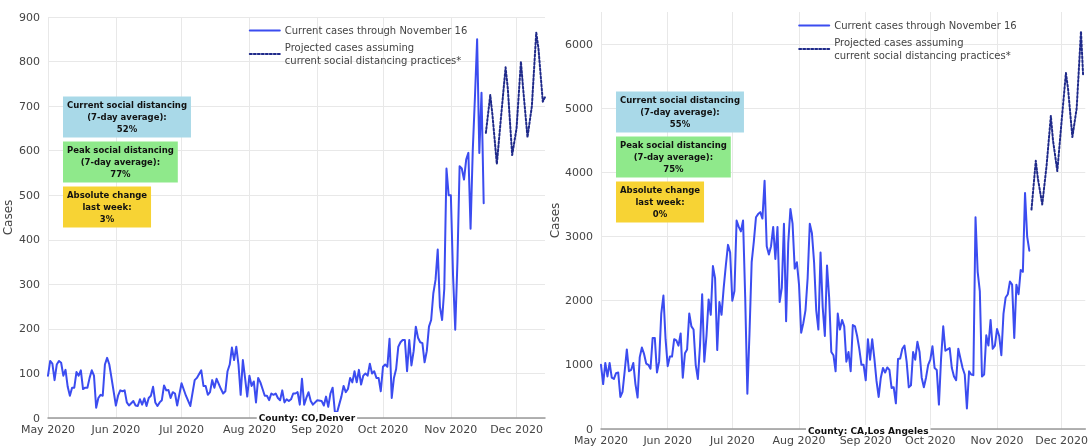 Image resolution: width=1091 pixels, height=446 pixels. What do you see at coordinates (120, 162) in the screenshot?
I see `annotation: Peak social distancing (7-day average): 77%` at bounding box center [120, 162].